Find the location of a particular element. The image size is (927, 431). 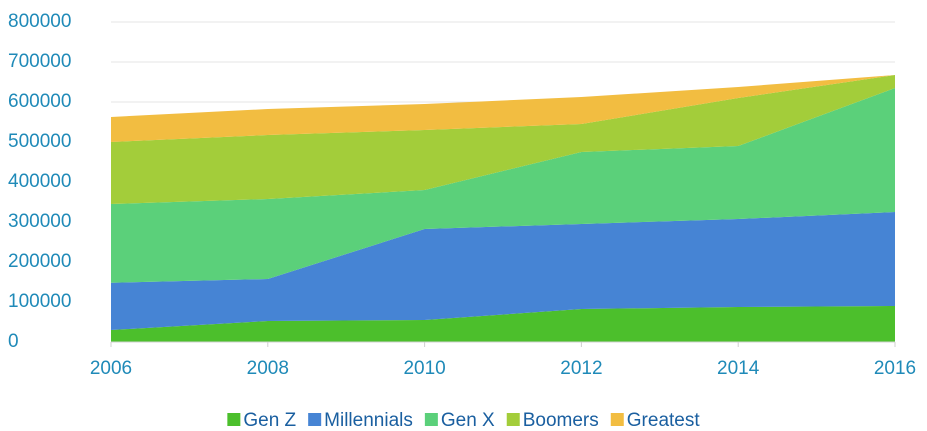

x-tick-label: 2006 is located at coordinates (111, 368).